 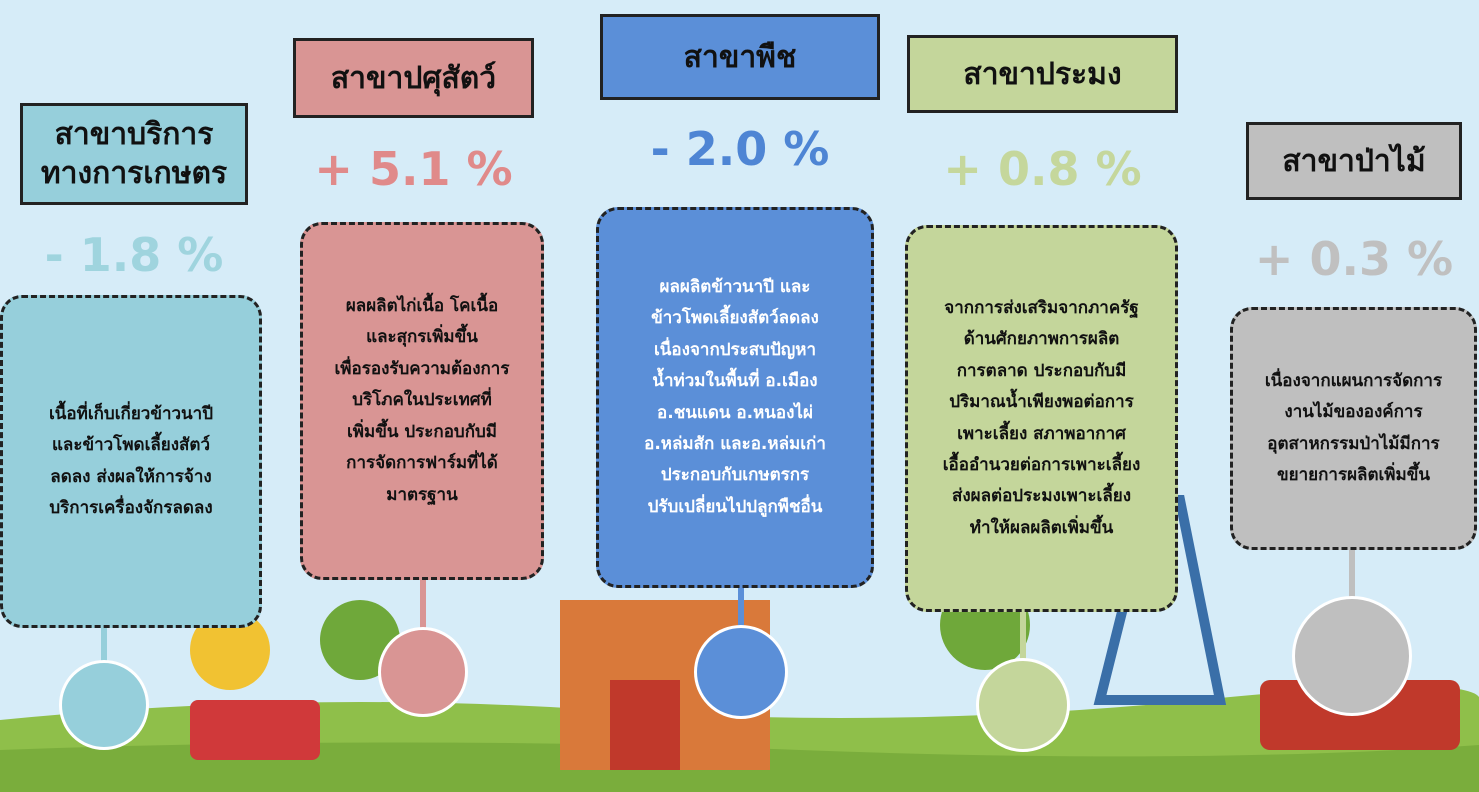 I want to click on description-line: จากการส่งเสริมจากภาครัฐ, so click(x=1041, y=307).